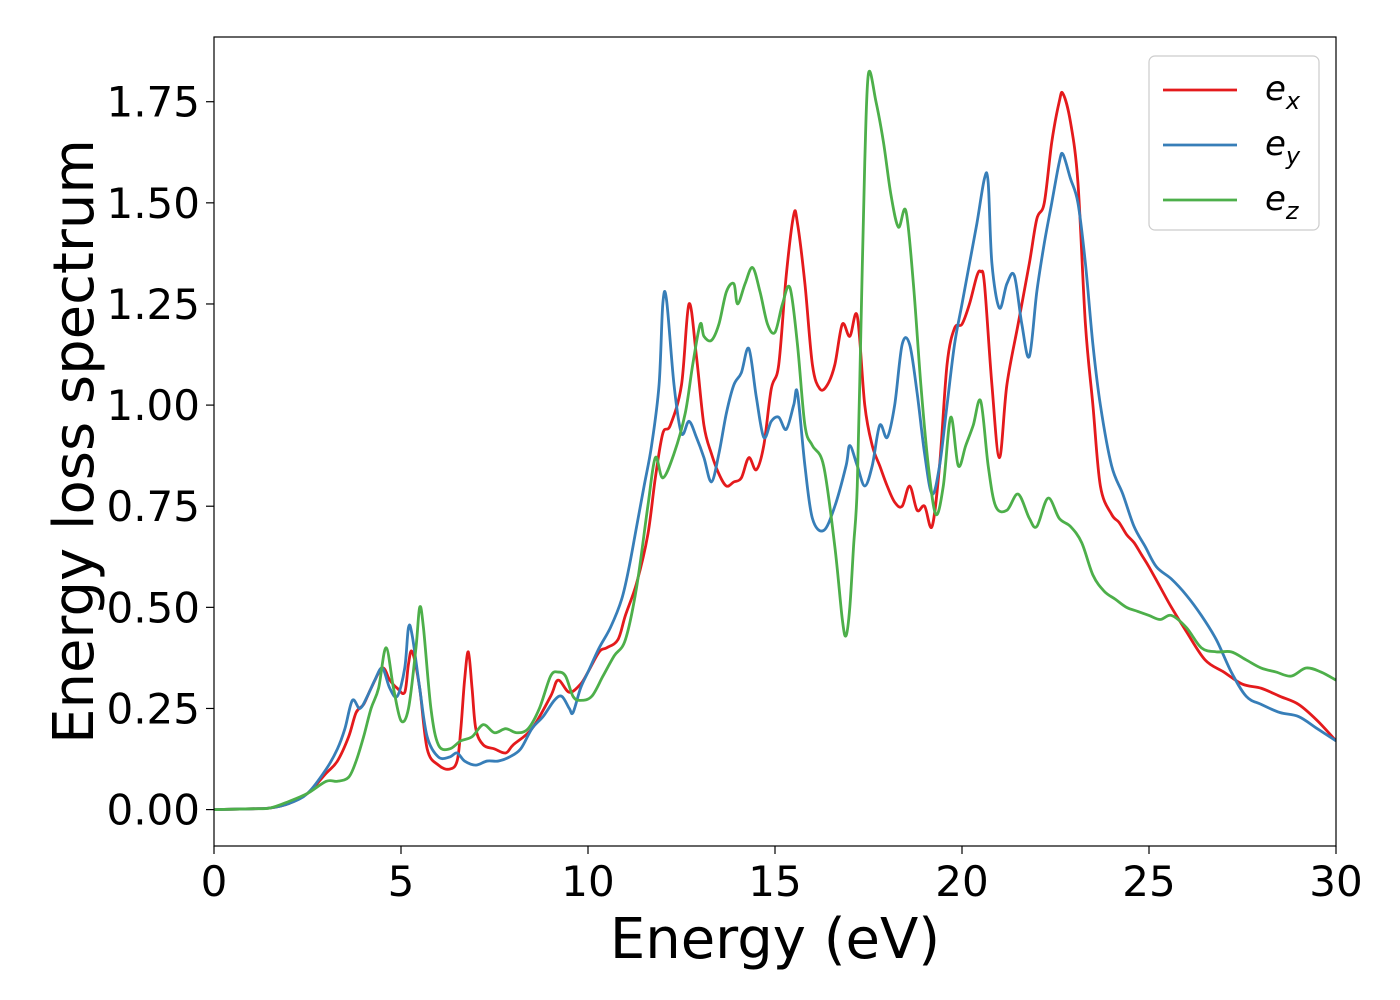 Image resolution: width=1400 pixels, height=1000 pixels. What do you see at coordinates (401, 881) in the screenshot?
I see `x-tick-label: 5` at bounding box center [401, 881].